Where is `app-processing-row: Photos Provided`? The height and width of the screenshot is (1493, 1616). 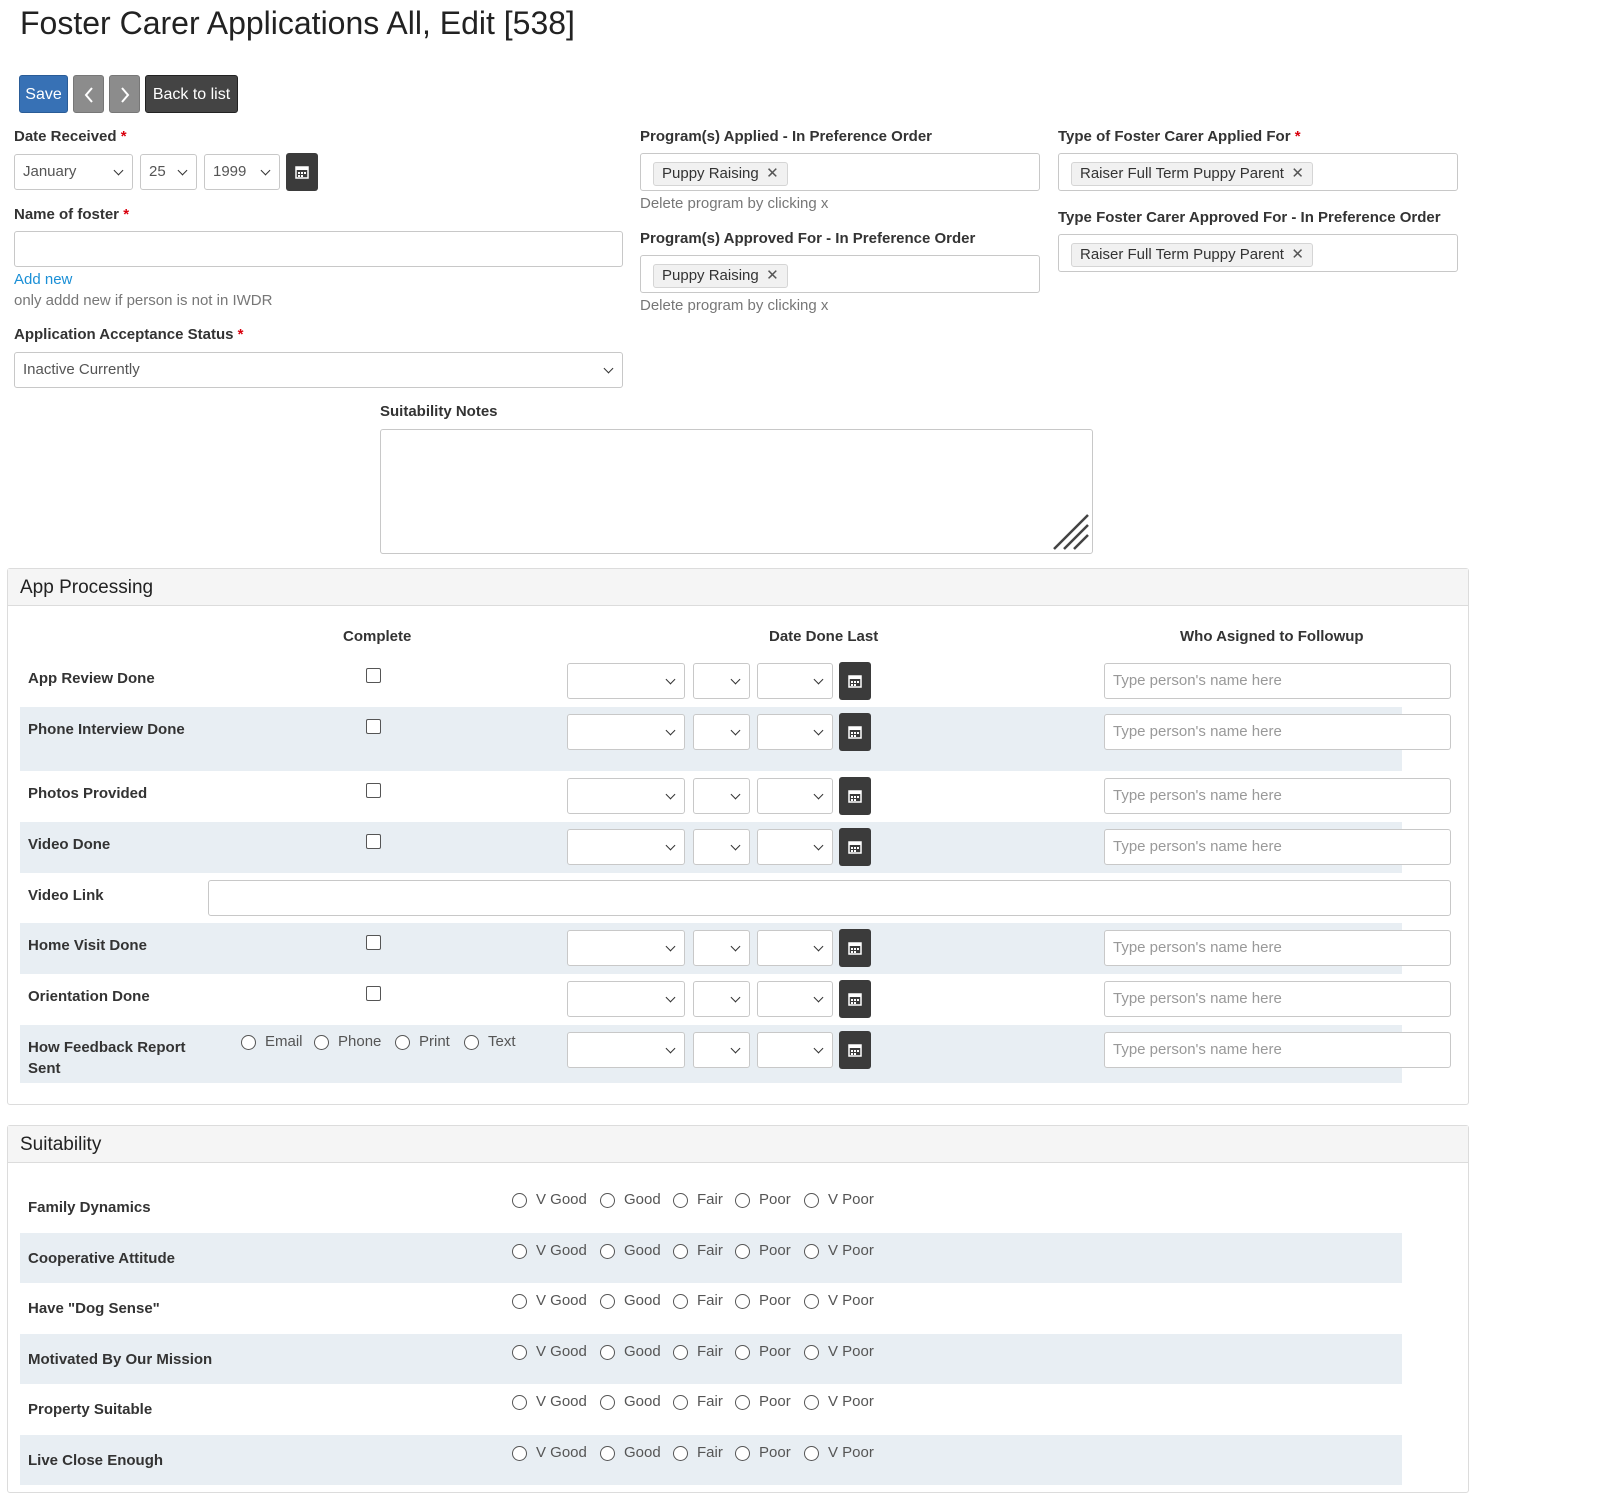 app-processing-row: Photos Provided is located at coordinates (711, 796).